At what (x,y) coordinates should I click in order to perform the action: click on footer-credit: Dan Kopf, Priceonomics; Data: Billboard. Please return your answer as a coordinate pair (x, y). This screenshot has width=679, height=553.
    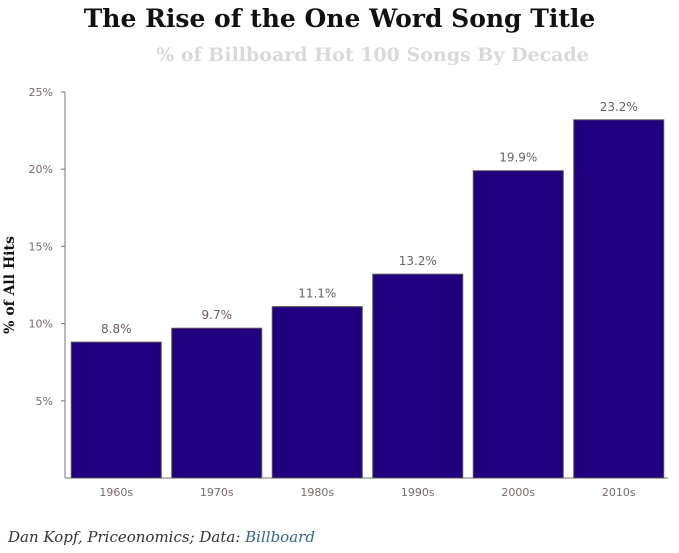
    Looking at the image, I should click on (161, 537).